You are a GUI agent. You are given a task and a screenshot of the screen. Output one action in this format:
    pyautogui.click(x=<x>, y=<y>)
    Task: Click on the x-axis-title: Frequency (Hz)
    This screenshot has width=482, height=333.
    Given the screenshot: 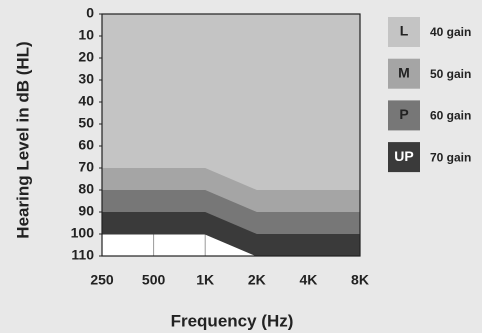 What is the action you would take?
    pyautogui.click(x=232, y=320)
    